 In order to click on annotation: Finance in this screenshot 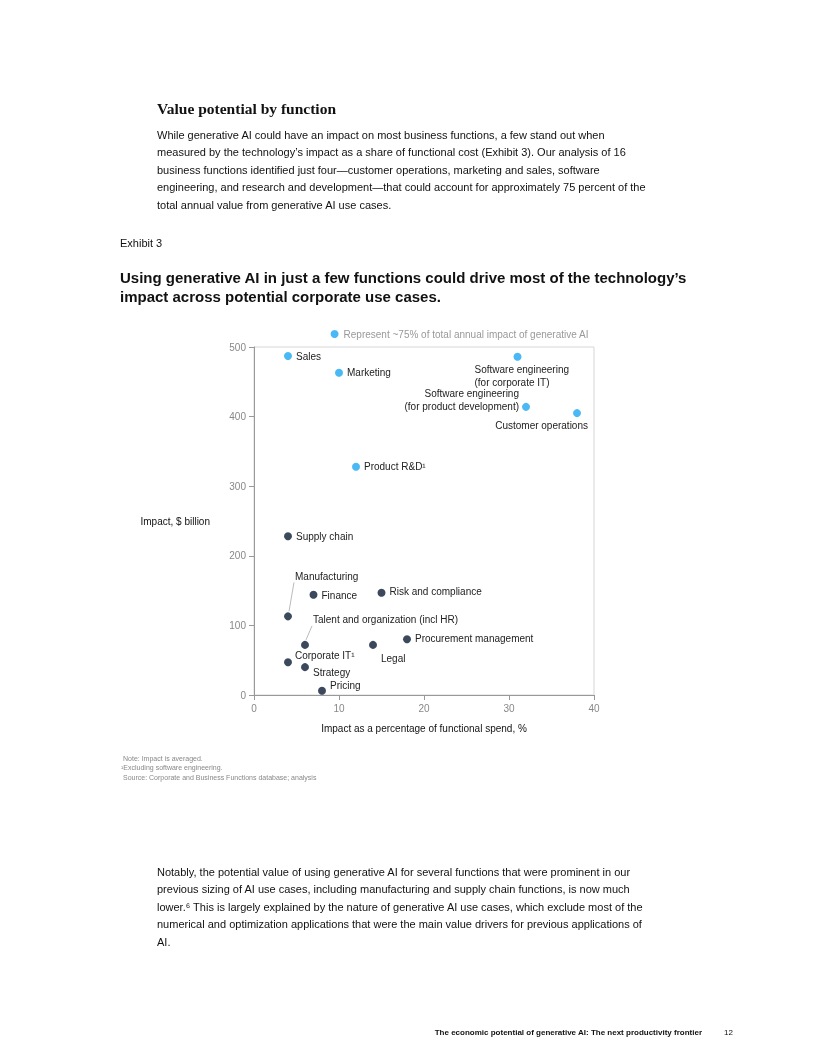, I will do `click(339, 596)`.